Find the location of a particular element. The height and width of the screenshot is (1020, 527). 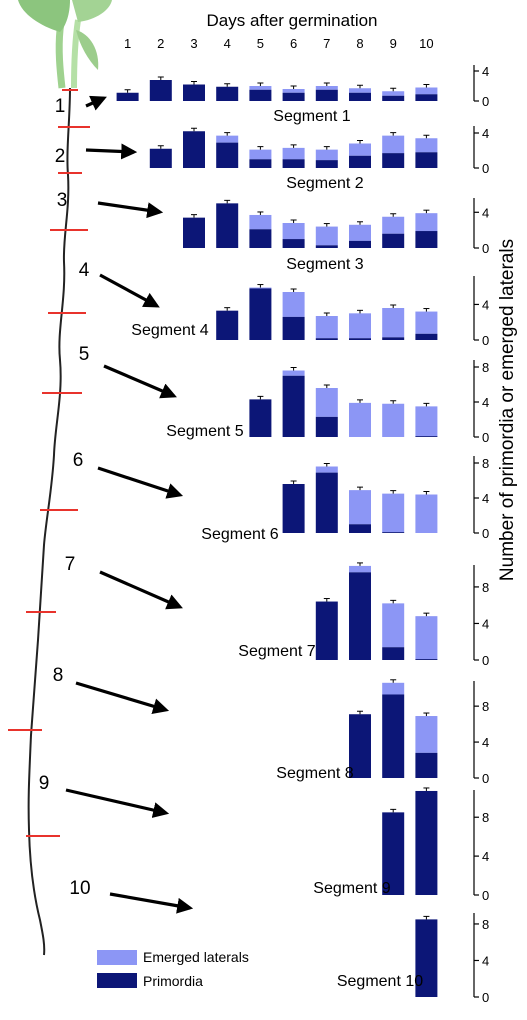

segment-number: 7 is located at coordinates (70, 564).